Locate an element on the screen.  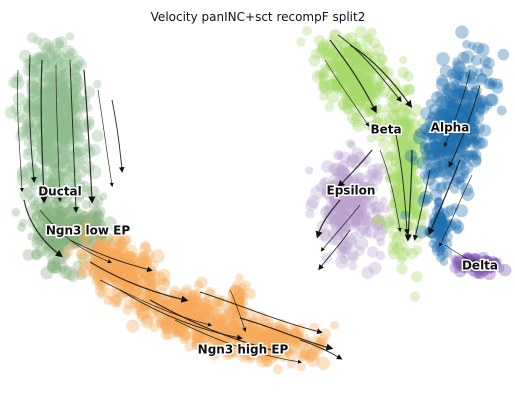
cluster-label-ngn3-low-ep: Ngn3 low EP is located at coordinates (88, 231).